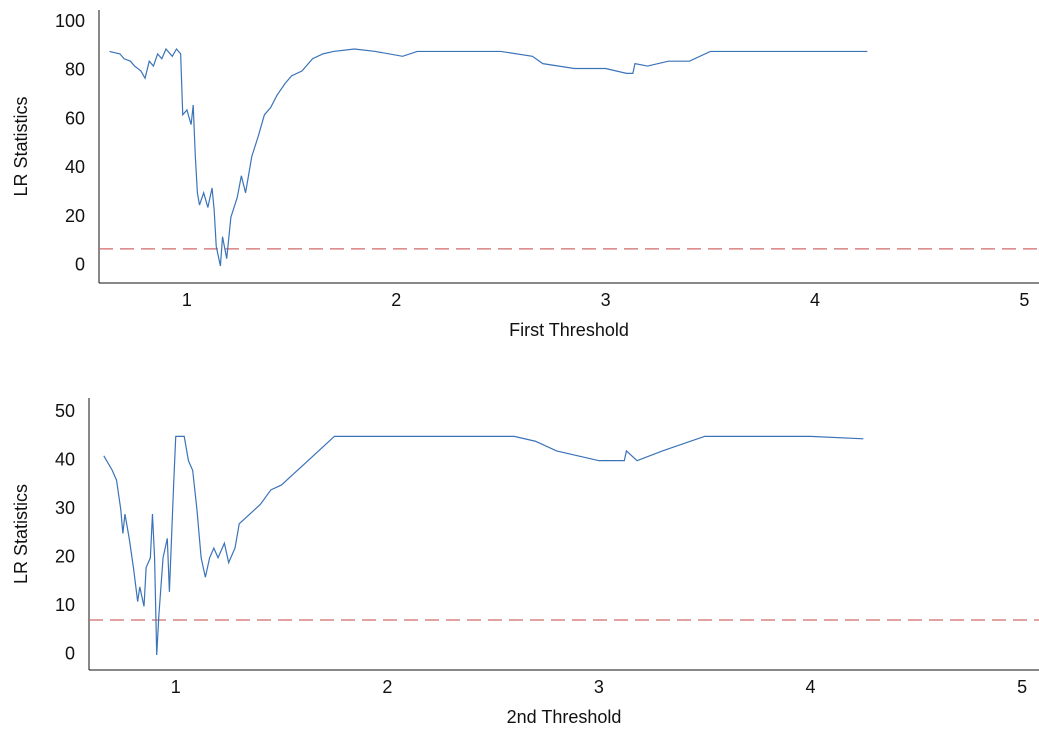 Image resolution: width=1039 pixels, height=730 pixels. Describe the element at coordinates (569, 330) in the screenshot. I see `x-axis-label: First Threshold` at that location.